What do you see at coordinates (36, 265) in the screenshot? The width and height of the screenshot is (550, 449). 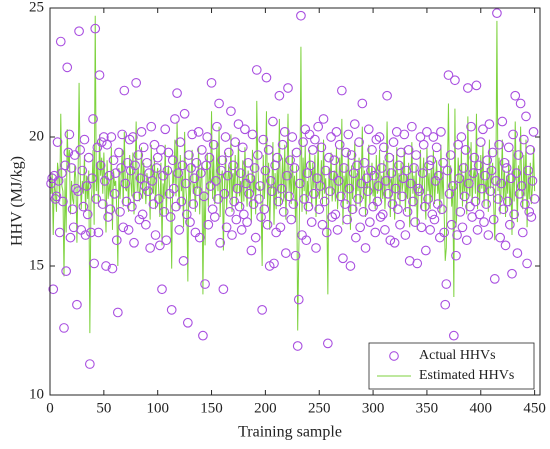 I see `y-tick-label: 15` at bounding box center [36, 265].